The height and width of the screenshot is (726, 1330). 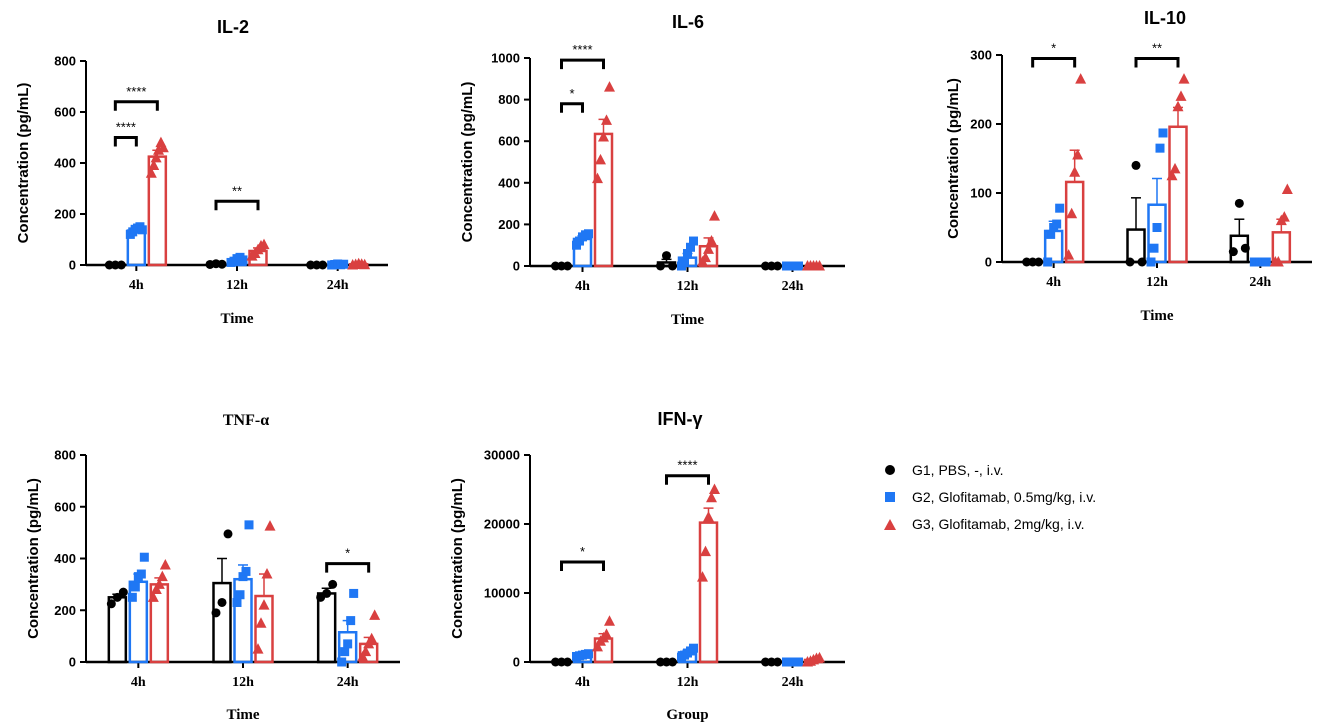 What do you see at coordinates (246, 420) in the screenshot?
I see `chart-title: TNF-α` at bounding box center [246, 420].